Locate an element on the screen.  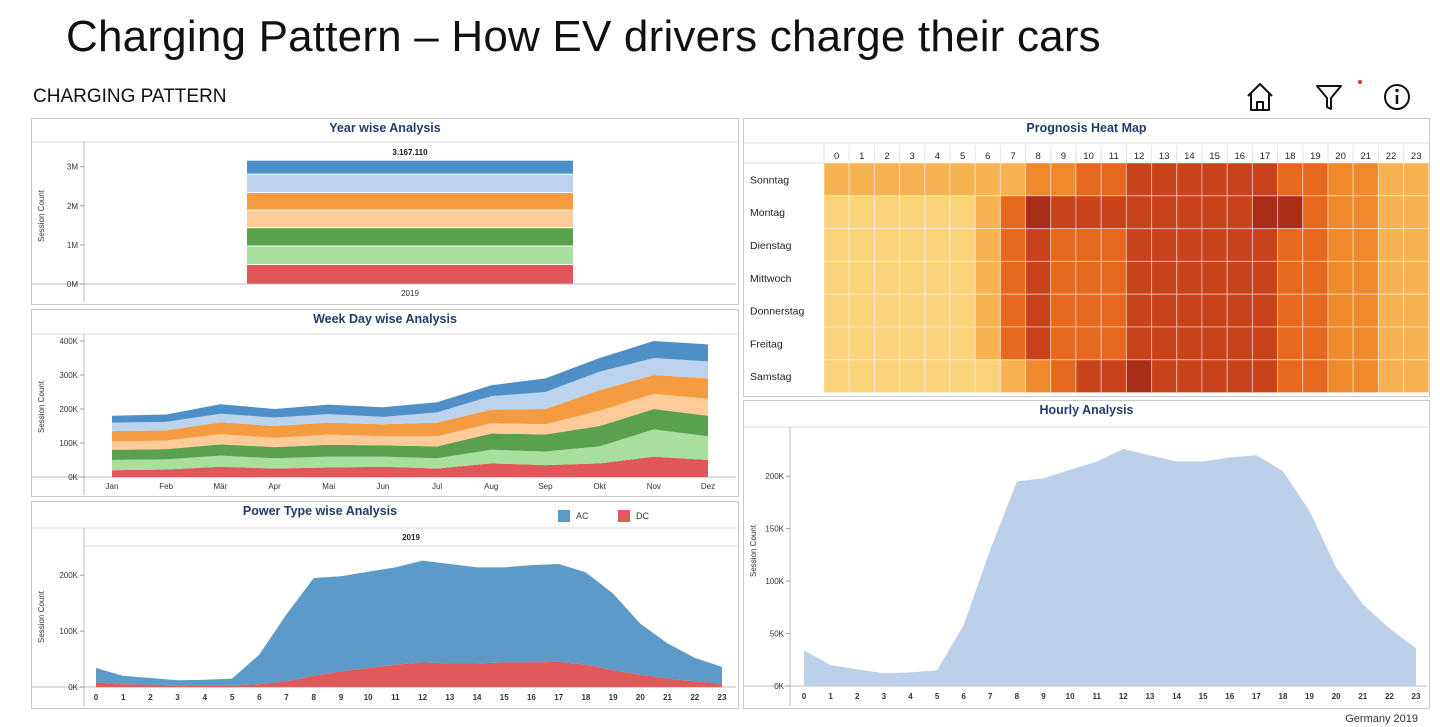
heat-x-label: 10 is located at coordinates (1088, 156).